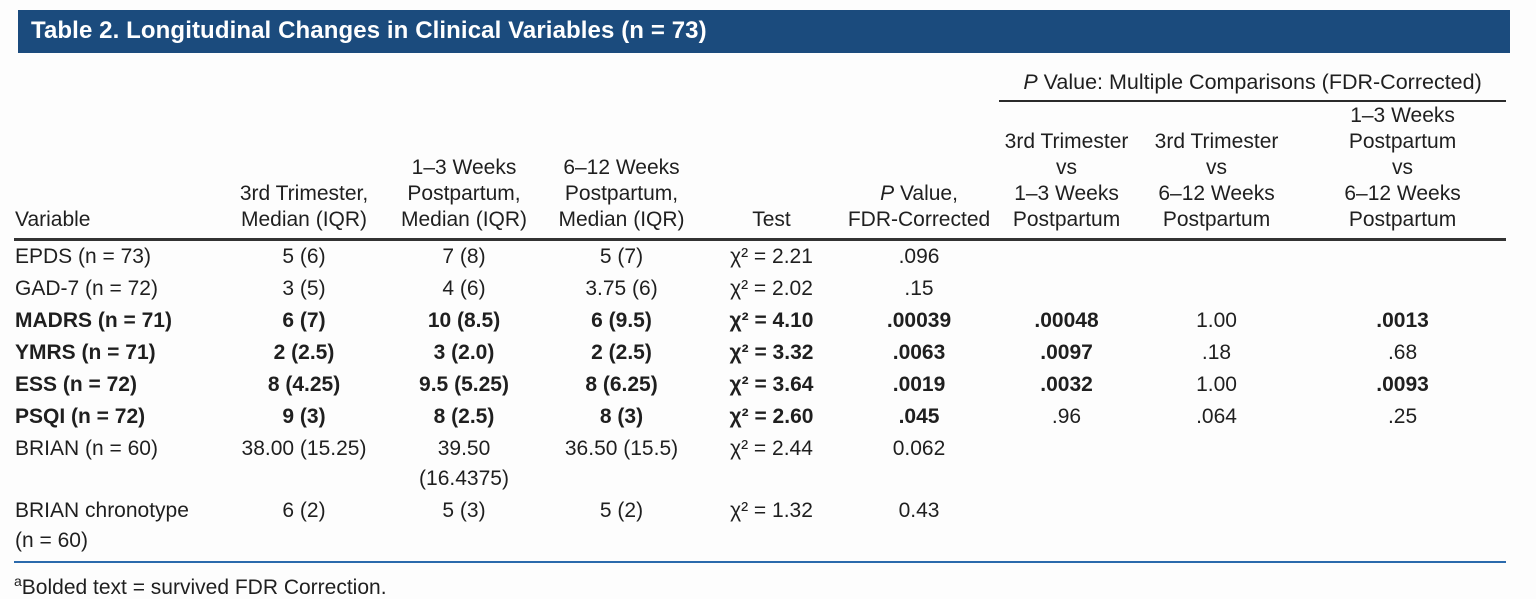  What do you see at coordinates (919, 256) in the screenshot?
I see `table-cell: .096` at bounding box center [919, 256].